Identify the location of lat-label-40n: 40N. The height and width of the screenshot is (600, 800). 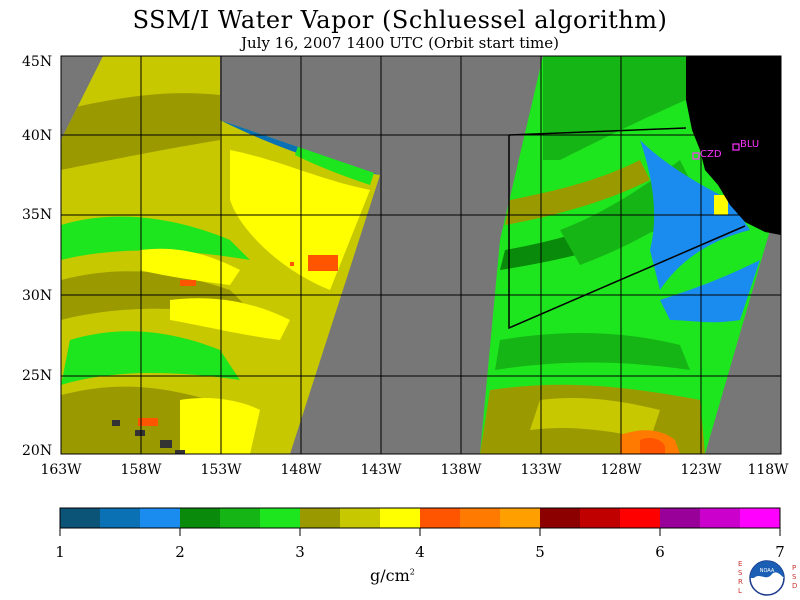
(37, 136).